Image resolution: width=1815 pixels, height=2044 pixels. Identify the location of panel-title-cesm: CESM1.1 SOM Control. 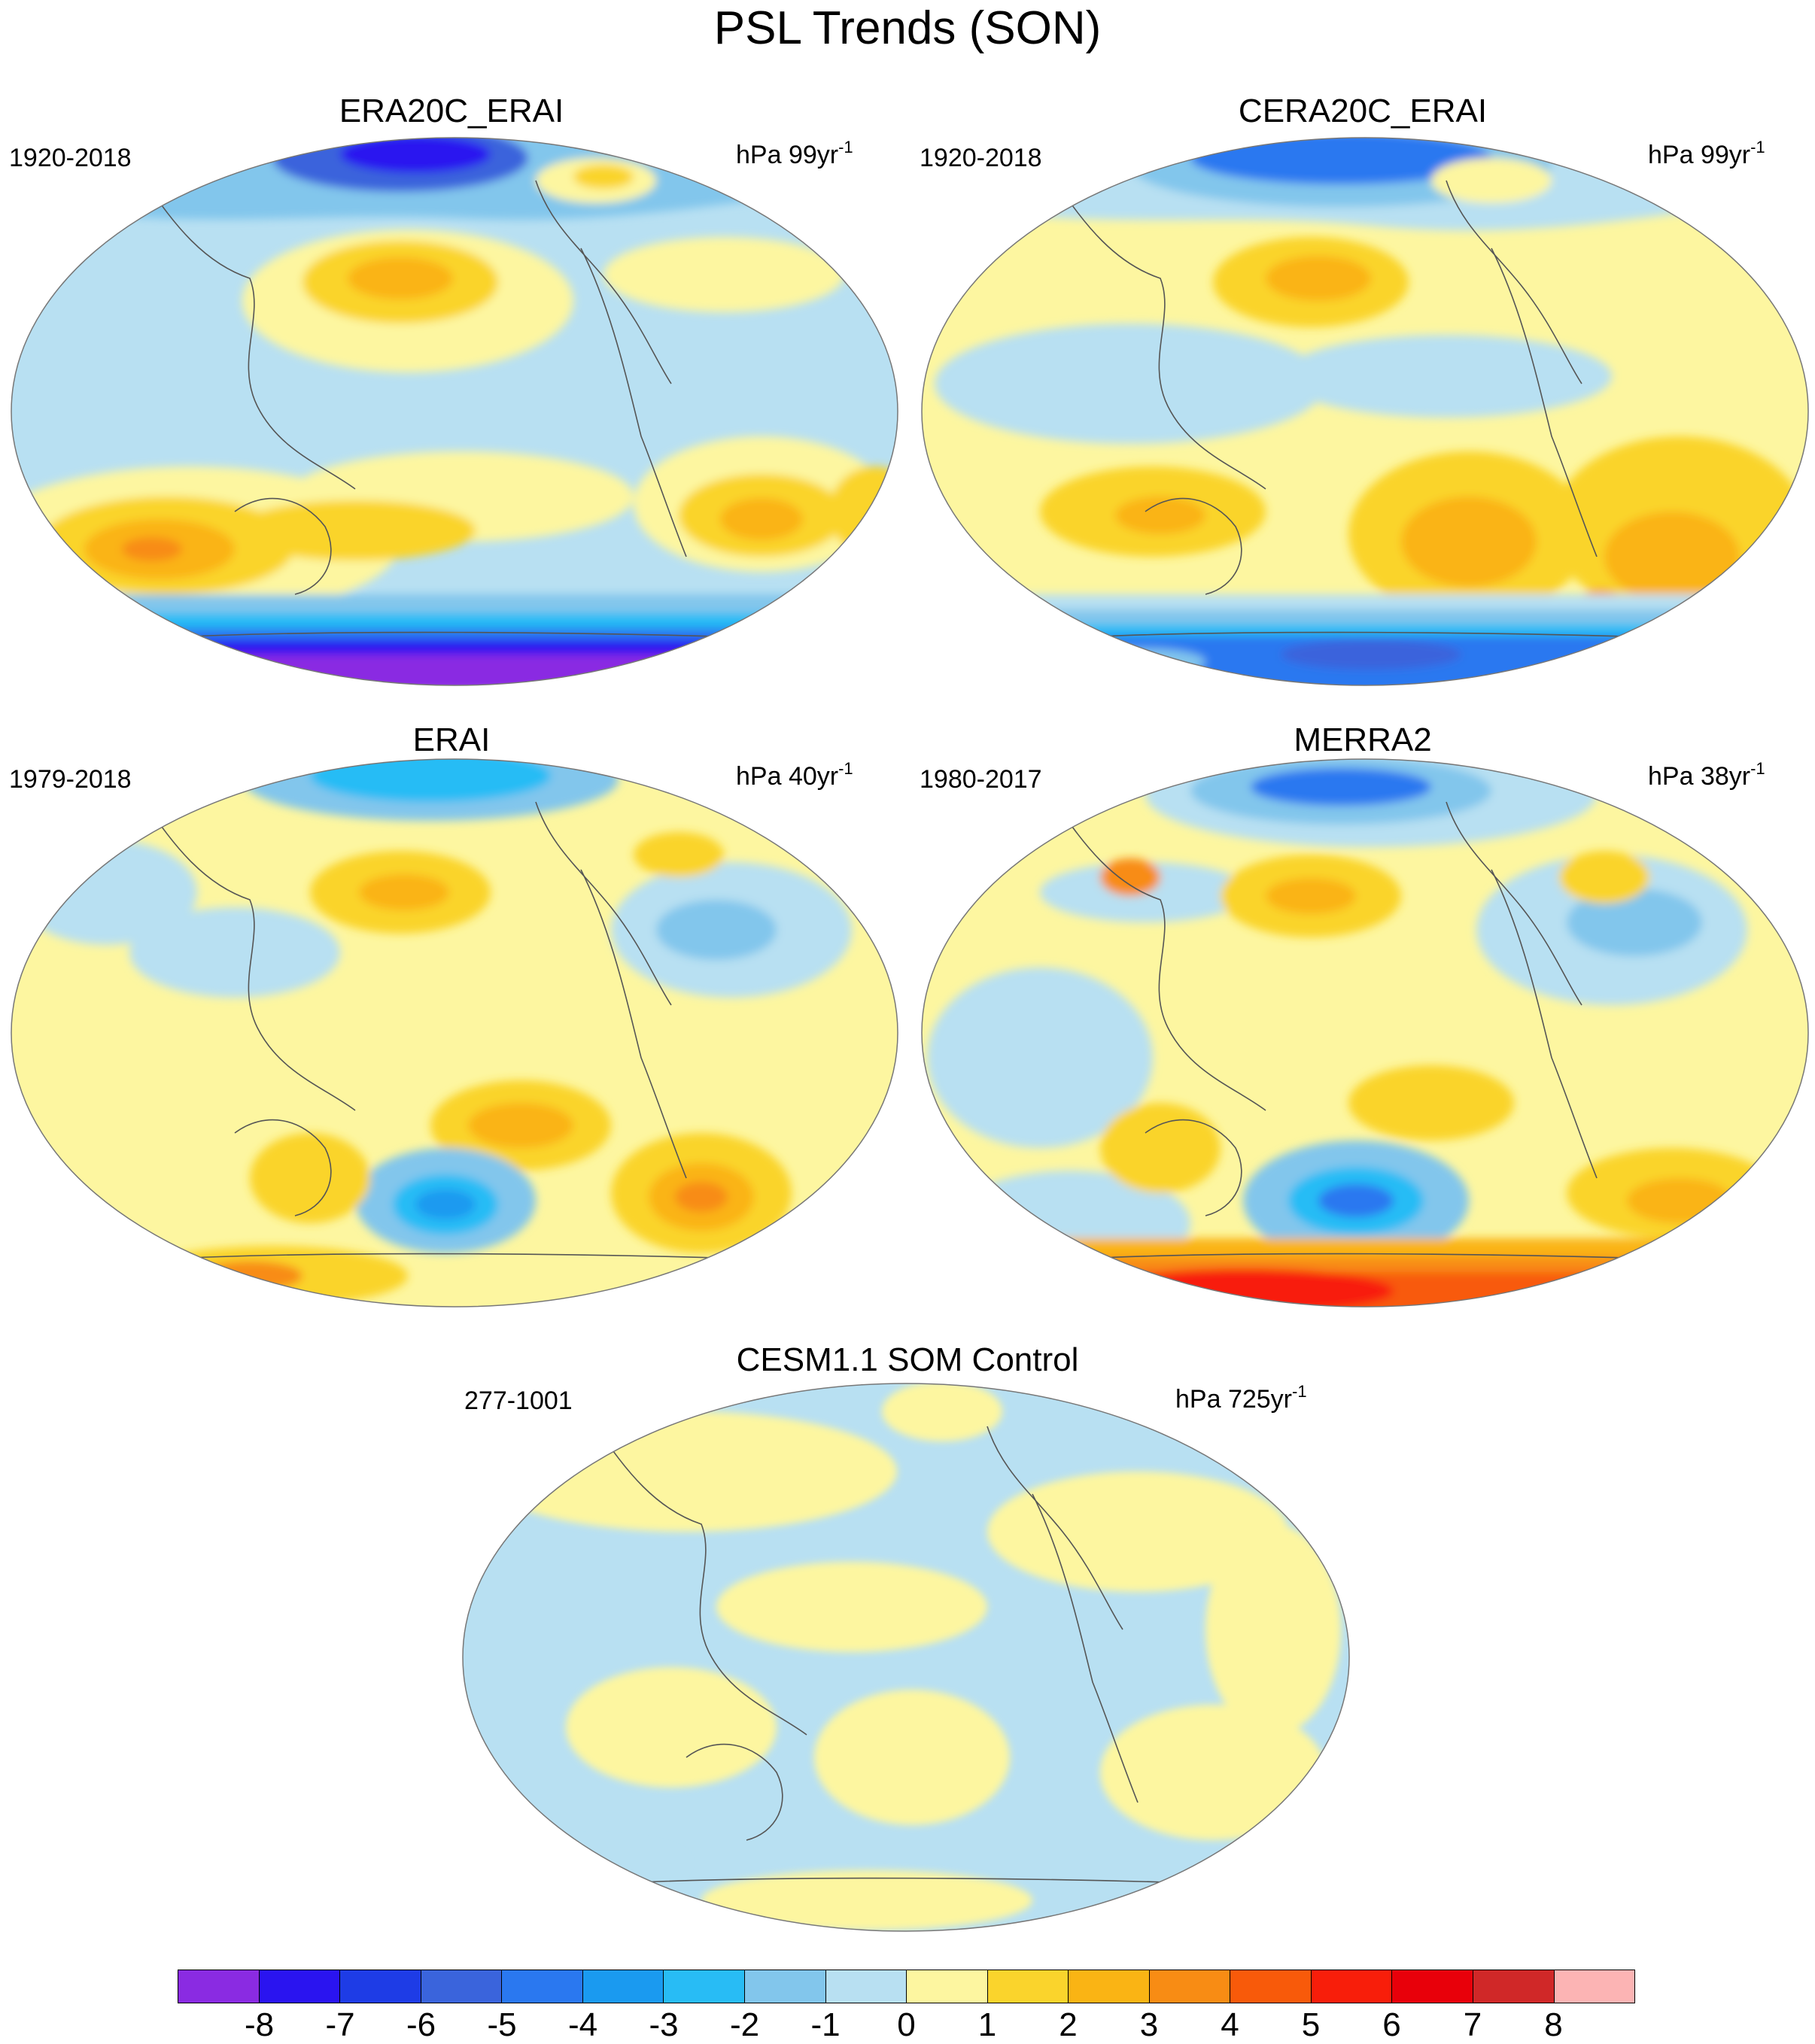
(907, 1359).